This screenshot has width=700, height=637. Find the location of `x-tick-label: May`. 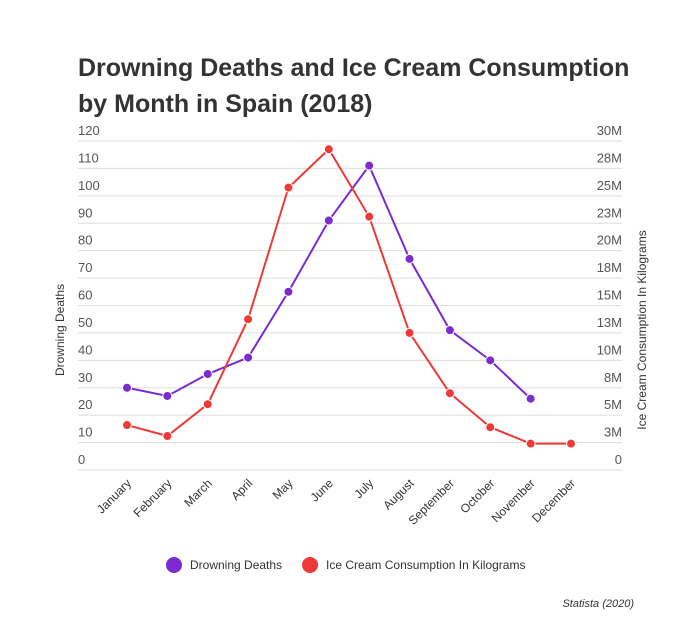

x-tick-label: May is located at coordinates (283, 489).